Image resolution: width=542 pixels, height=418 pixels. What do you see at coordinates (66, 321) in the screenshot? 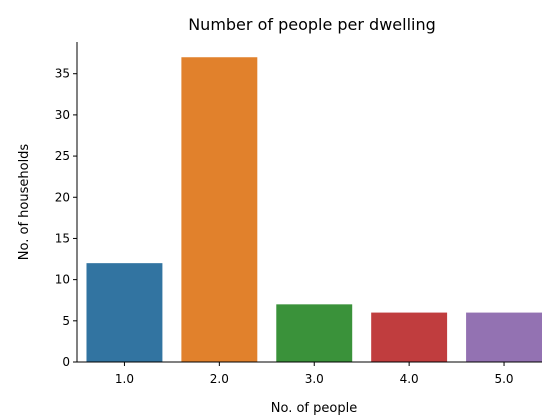
I see `y-tick-label: 5` at bounding box center [66, 321].